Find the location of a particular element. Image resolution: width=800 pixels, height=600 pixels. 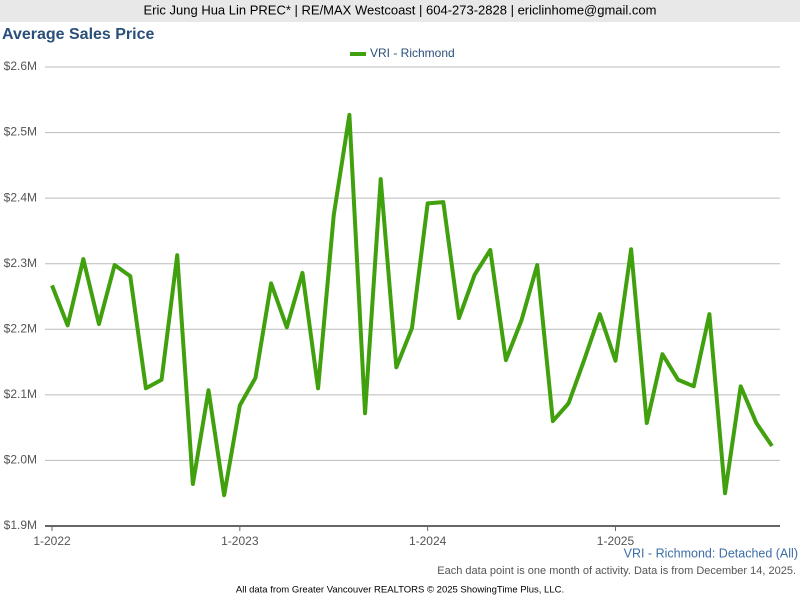

y-tick-label: $2.5M is located at coordinates (20, 132).